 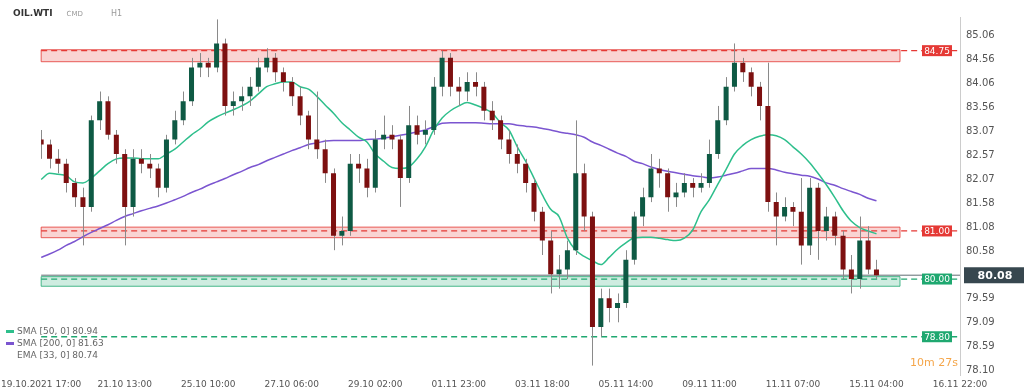 I want to click on x-tick-label: 01.11 23:00, so click(x=459, y=383).